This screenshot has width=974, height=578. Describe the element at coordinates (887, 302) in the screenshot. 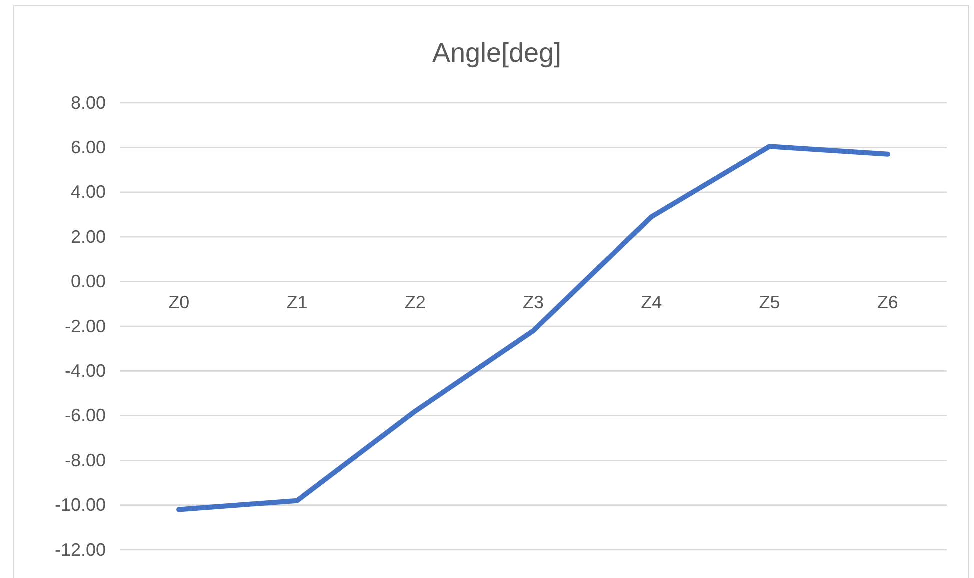

I see `x-tick-label: Z6` at that location.